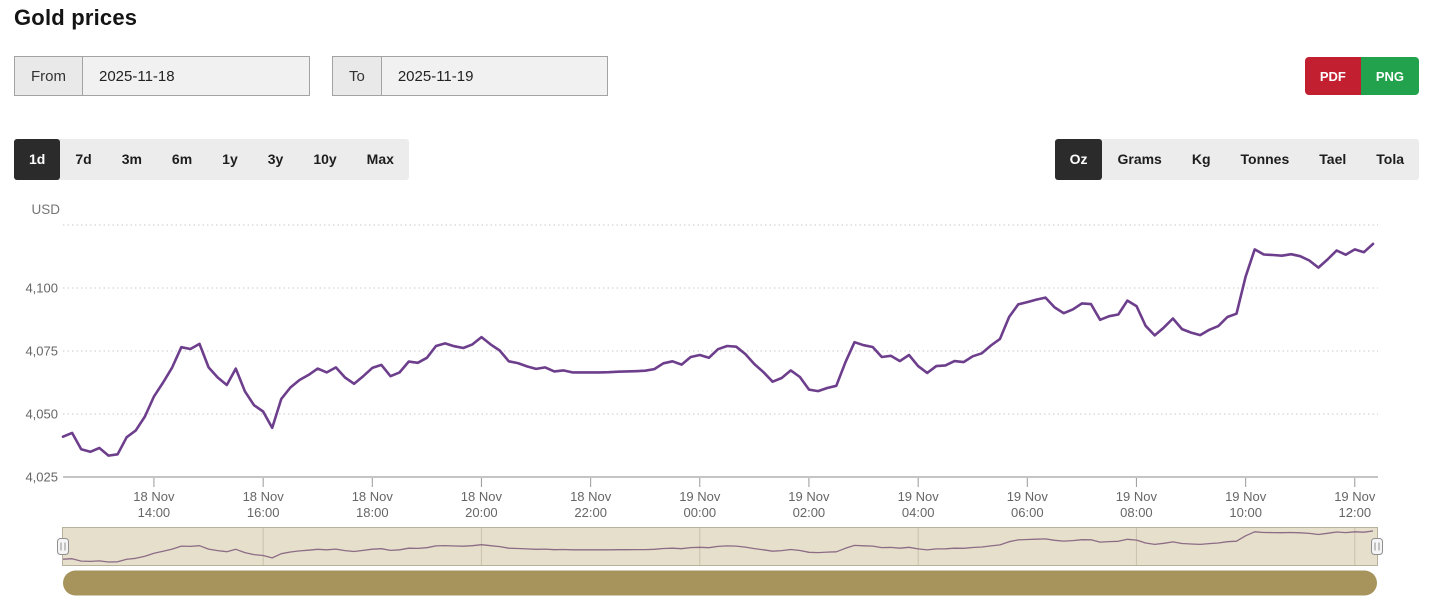 The image size is (1433, 600). I want to click on unit-tab-tola: Tola, so click(1390, 159).